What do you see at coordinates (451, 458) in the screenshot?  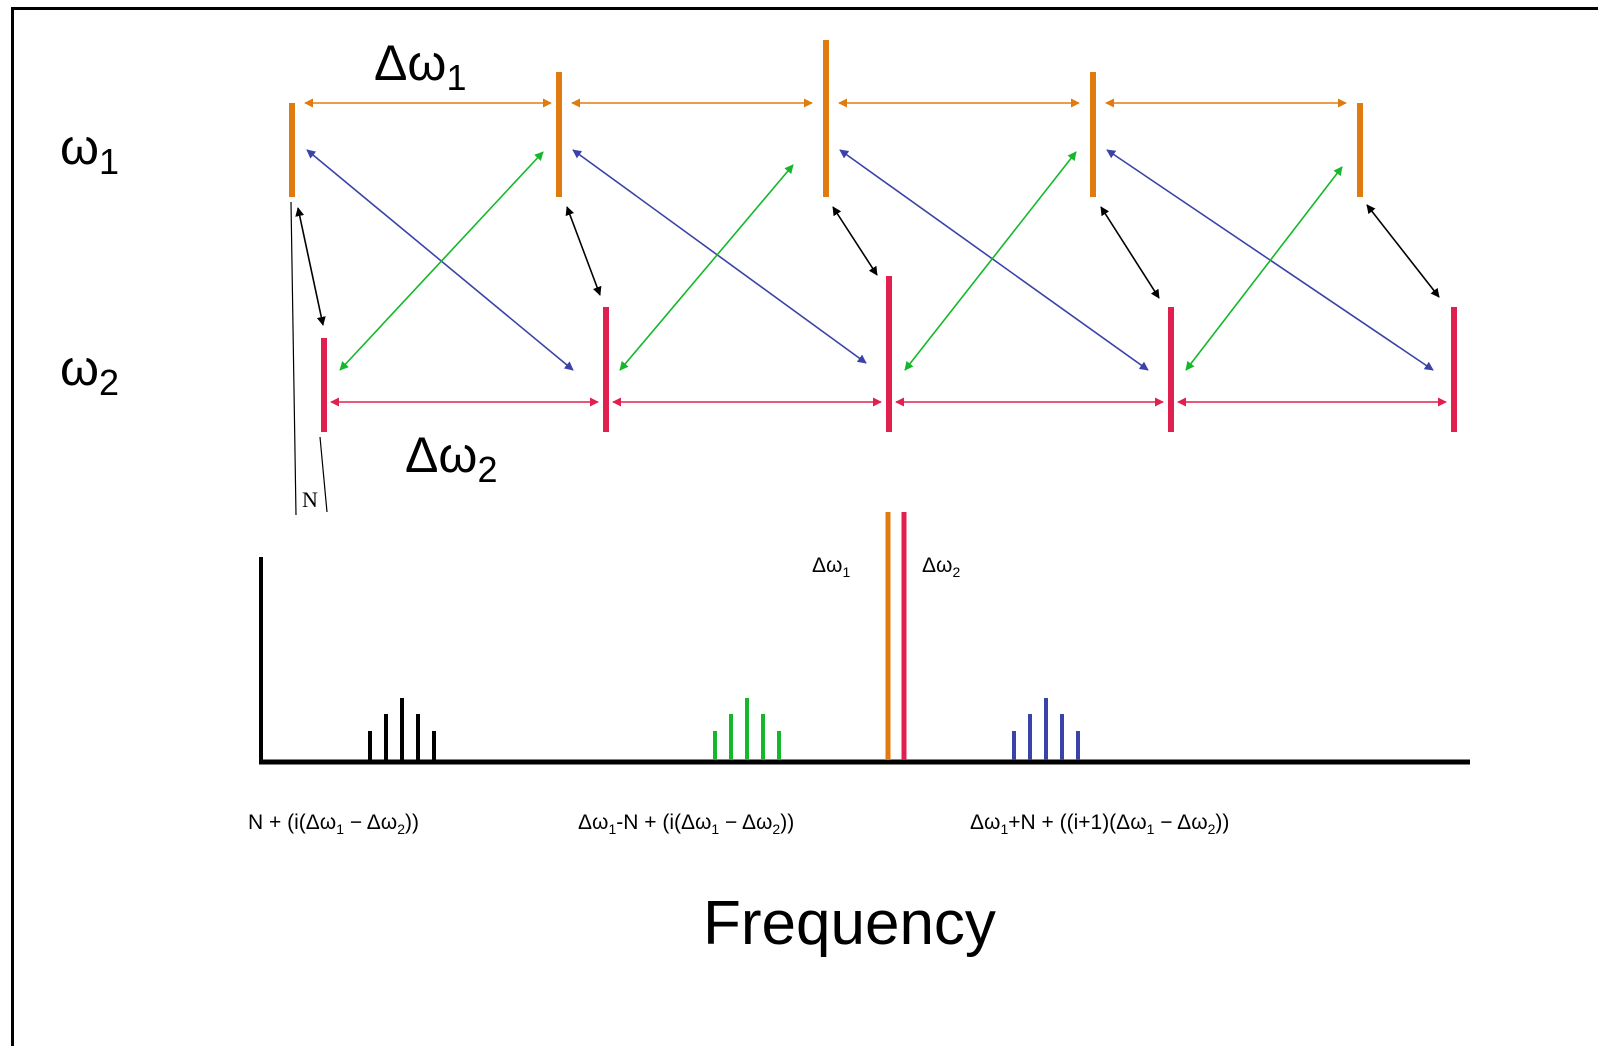 I see `delta-omega-2-label: Δω2` at bounding box center [451, 458].